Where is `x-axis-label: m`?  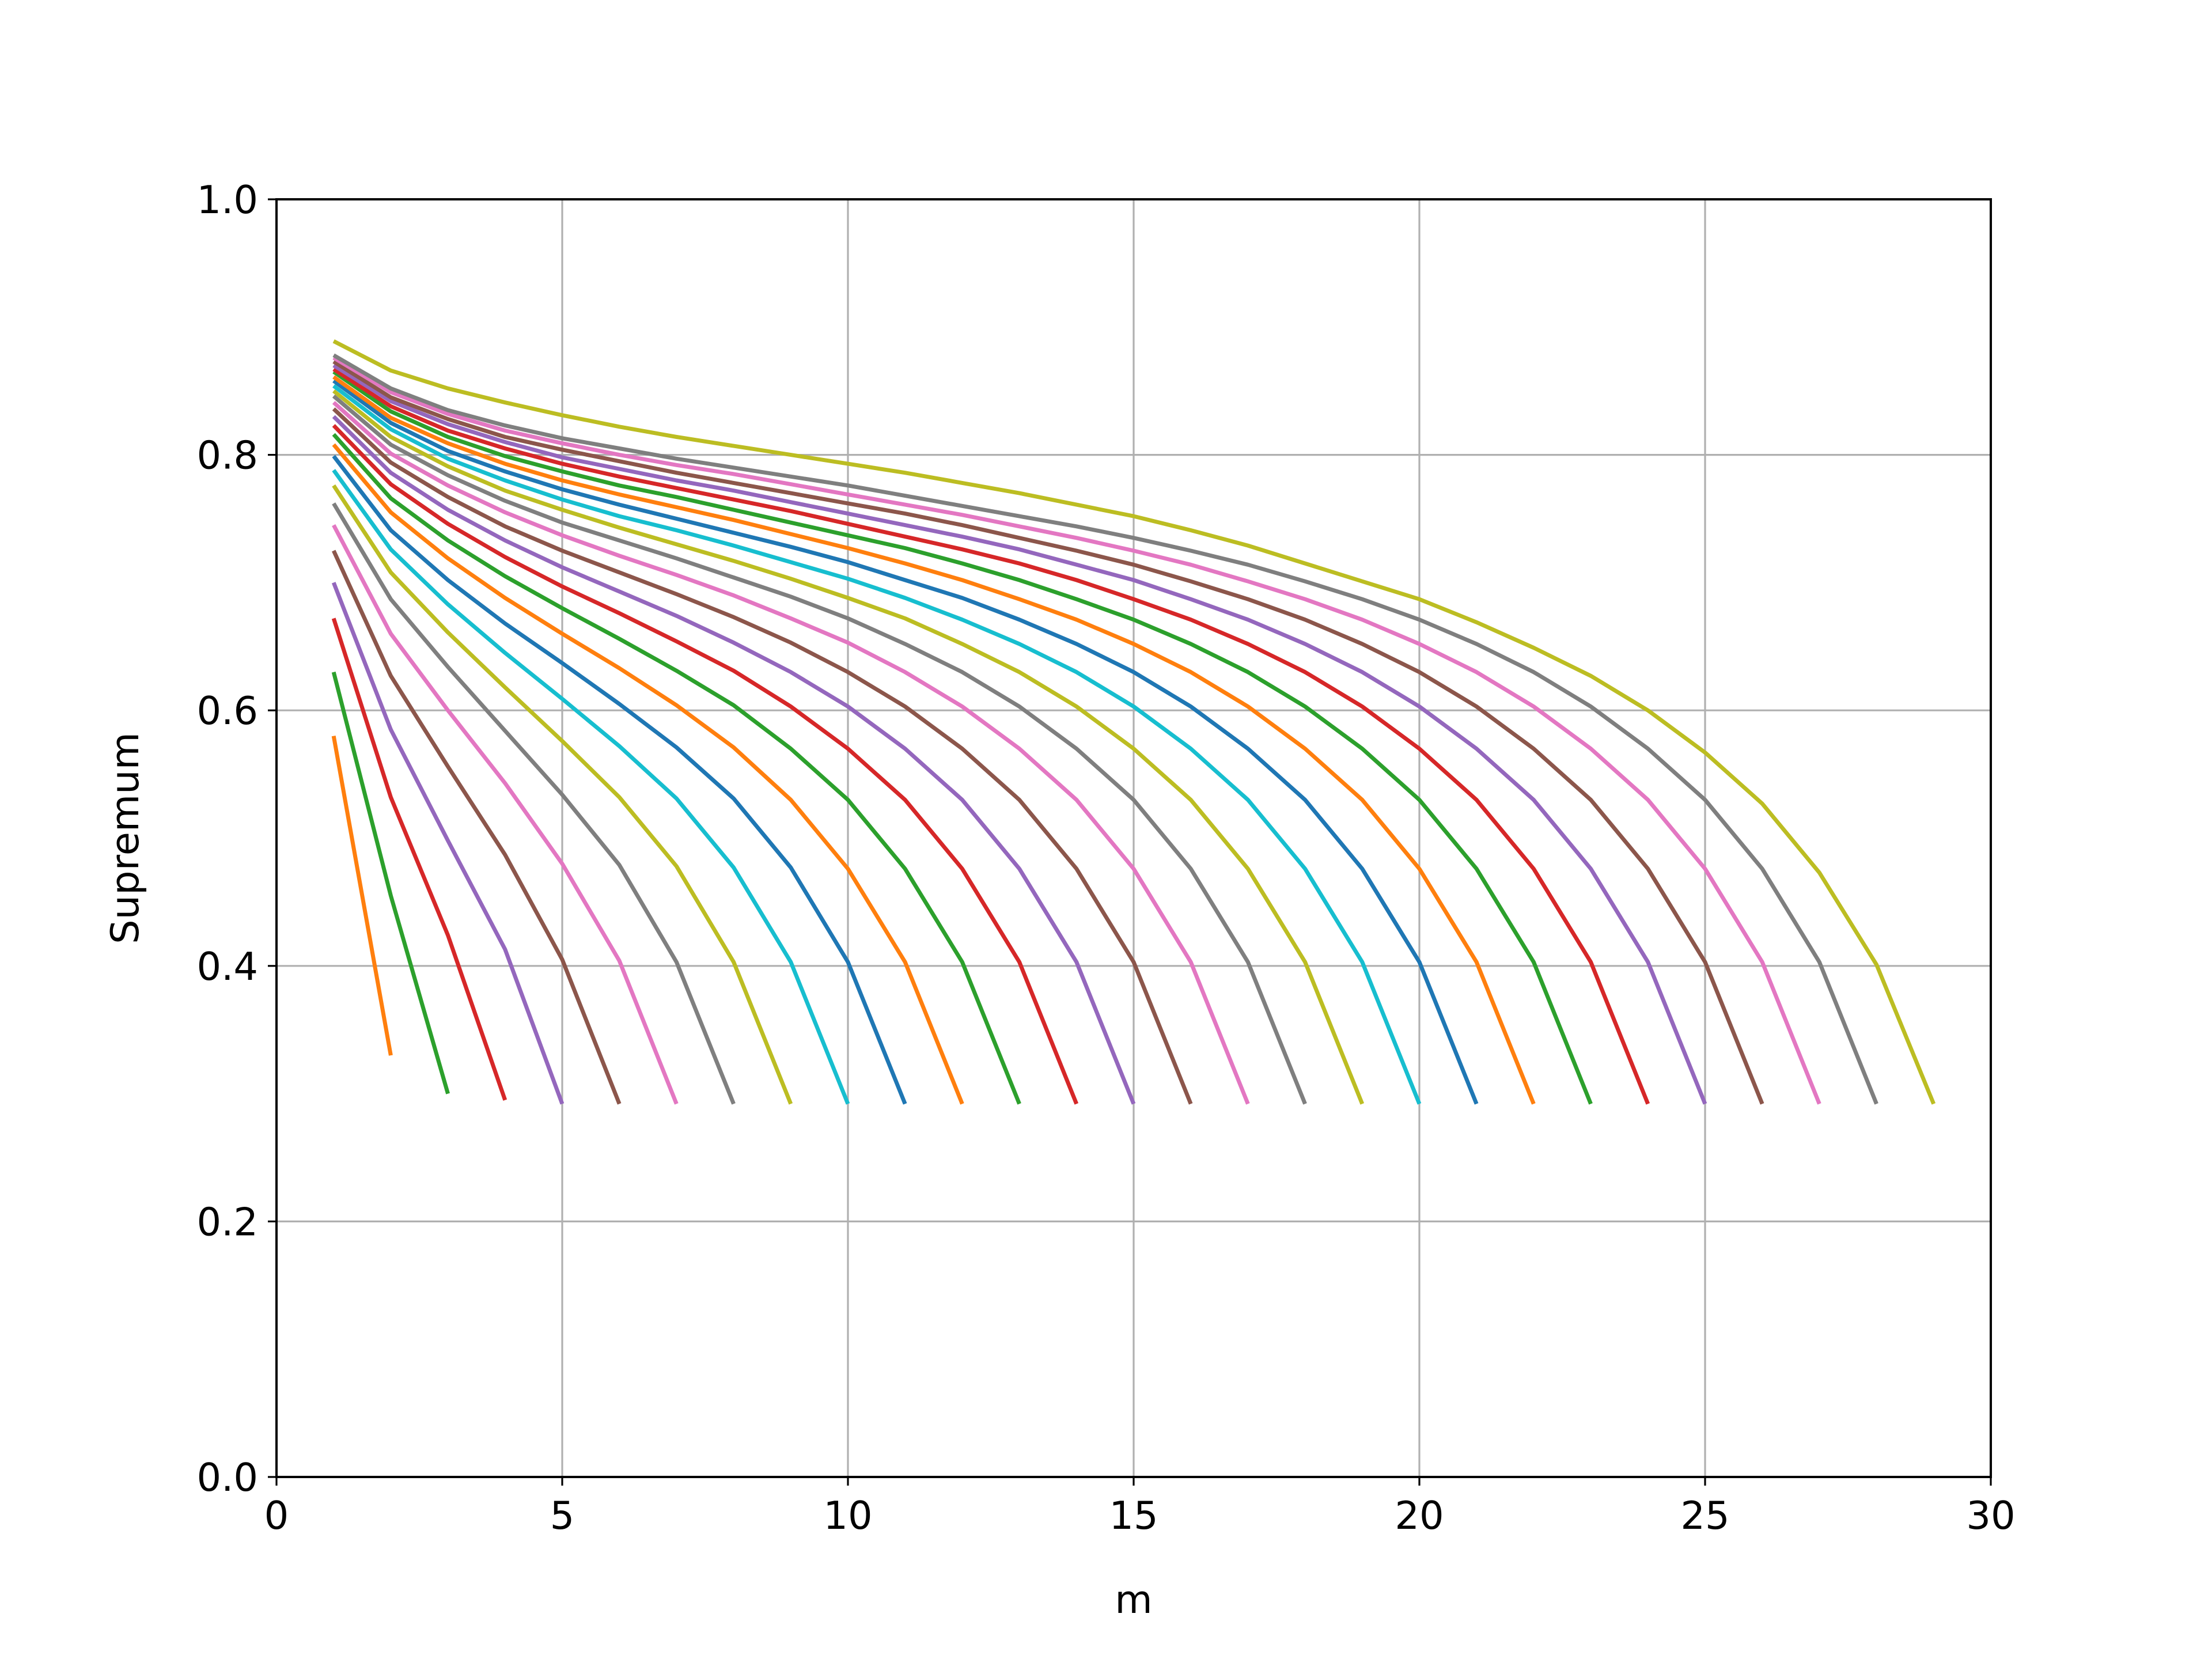
x-axis-label: m is located at coordinates (1133, 1599).